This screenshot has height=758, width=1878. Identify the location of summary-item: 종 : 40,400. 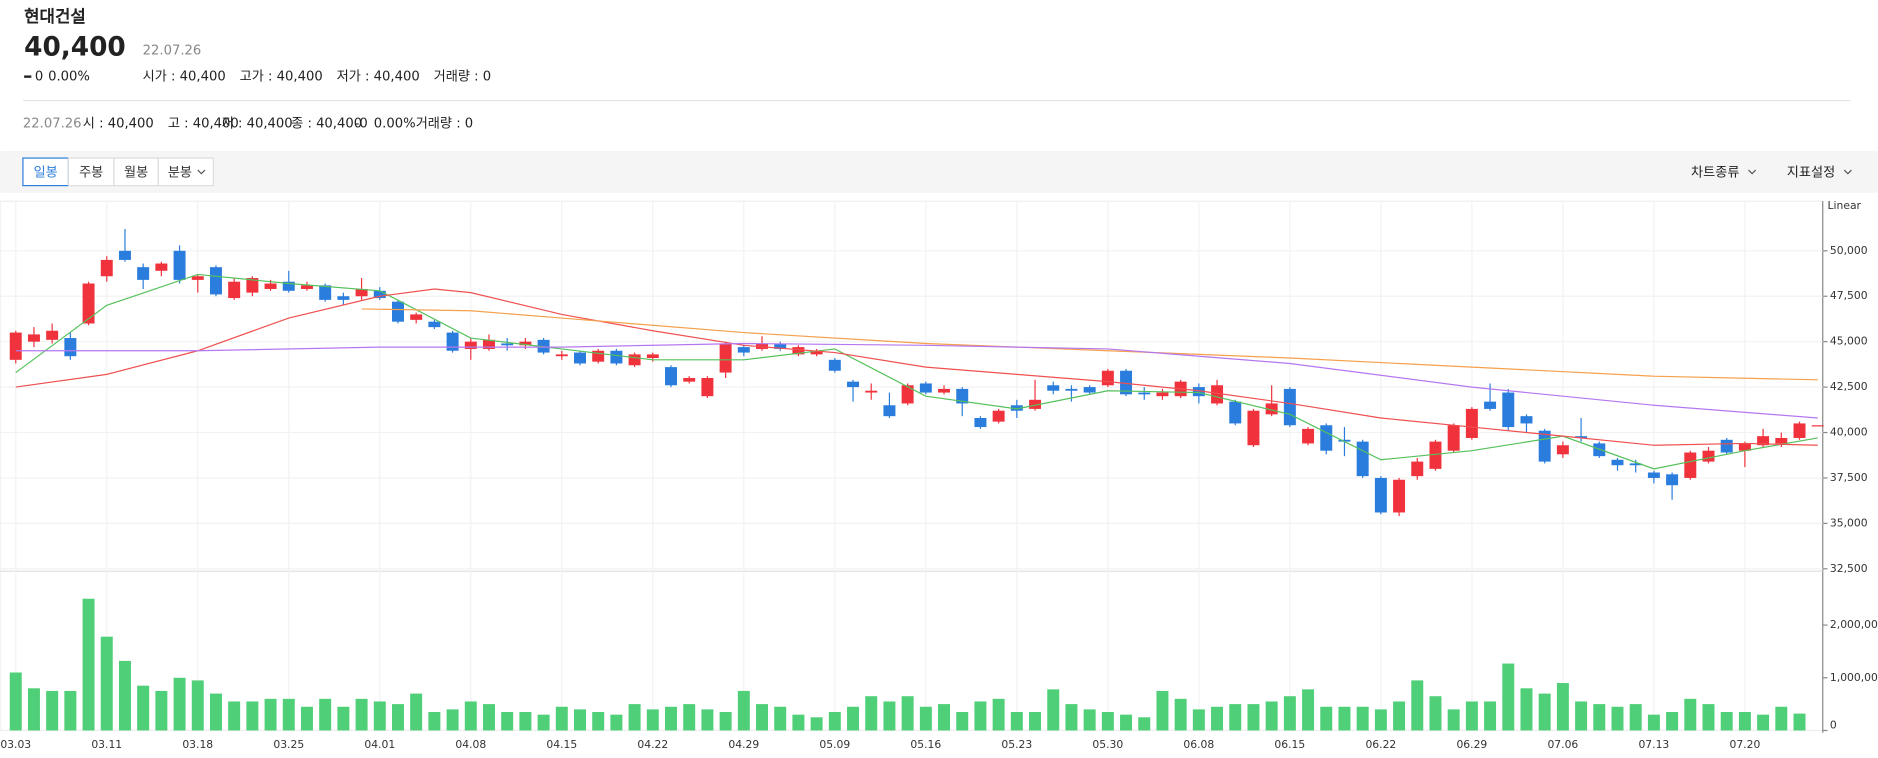
(326, 123).